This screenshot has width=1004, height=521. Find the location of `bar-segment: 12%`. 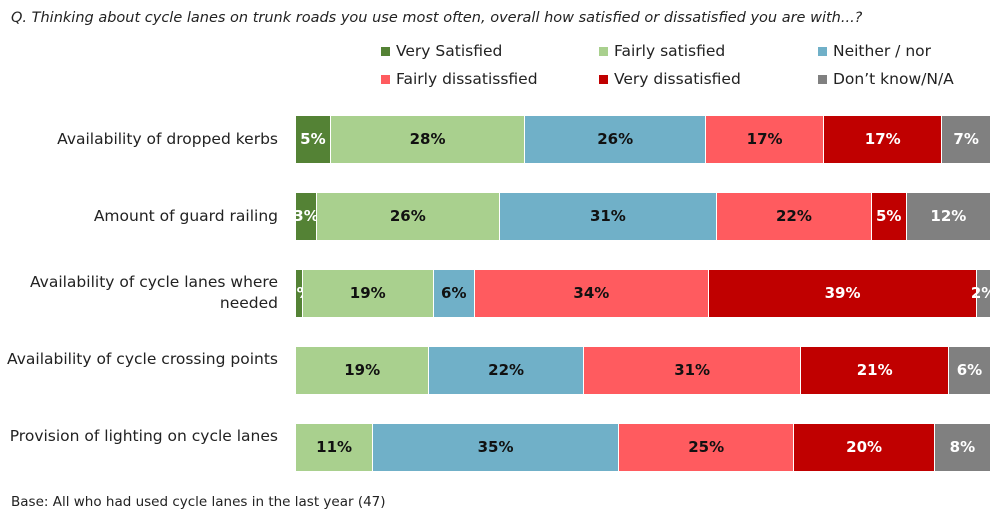

bar-segment: 12% is located at coordinates (948, 216).